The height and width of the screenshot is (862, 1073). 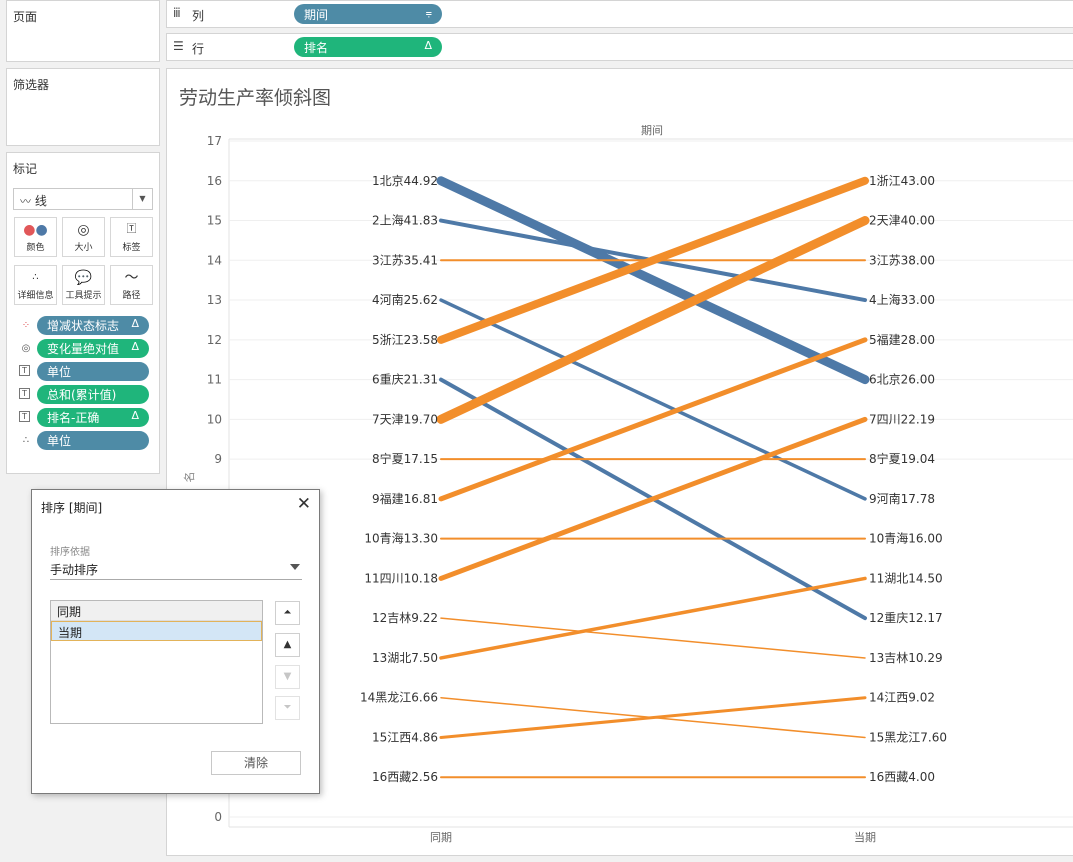 What do you see at coordinates (31, 85) in the screenshot?
I see `filters-panel-title: 筛选器` at bounding box center [31, 85].